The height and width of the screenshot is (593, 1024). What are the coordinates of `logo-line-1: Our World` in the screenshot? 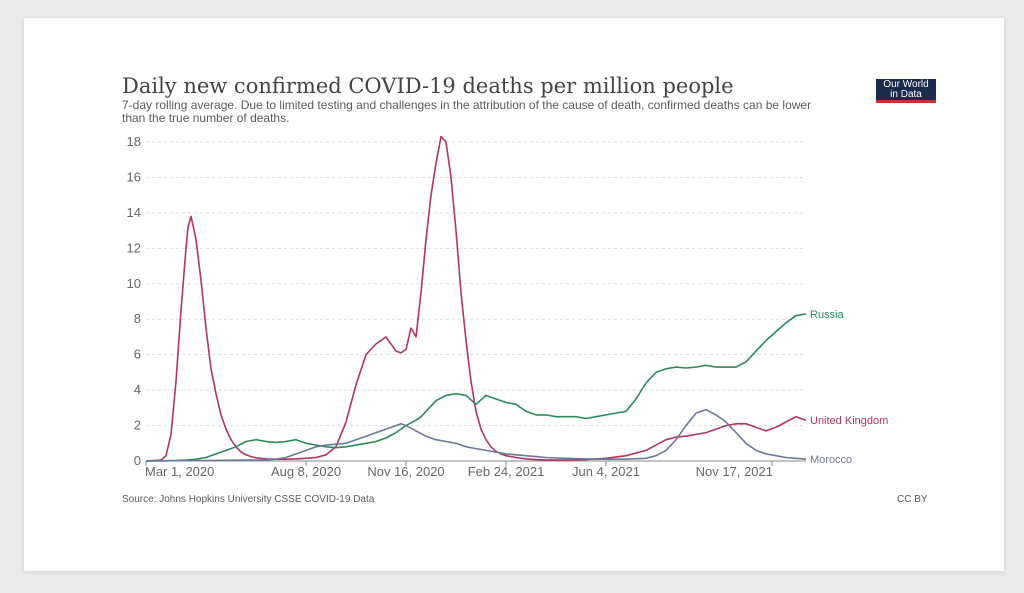 It's located at (906, 84).